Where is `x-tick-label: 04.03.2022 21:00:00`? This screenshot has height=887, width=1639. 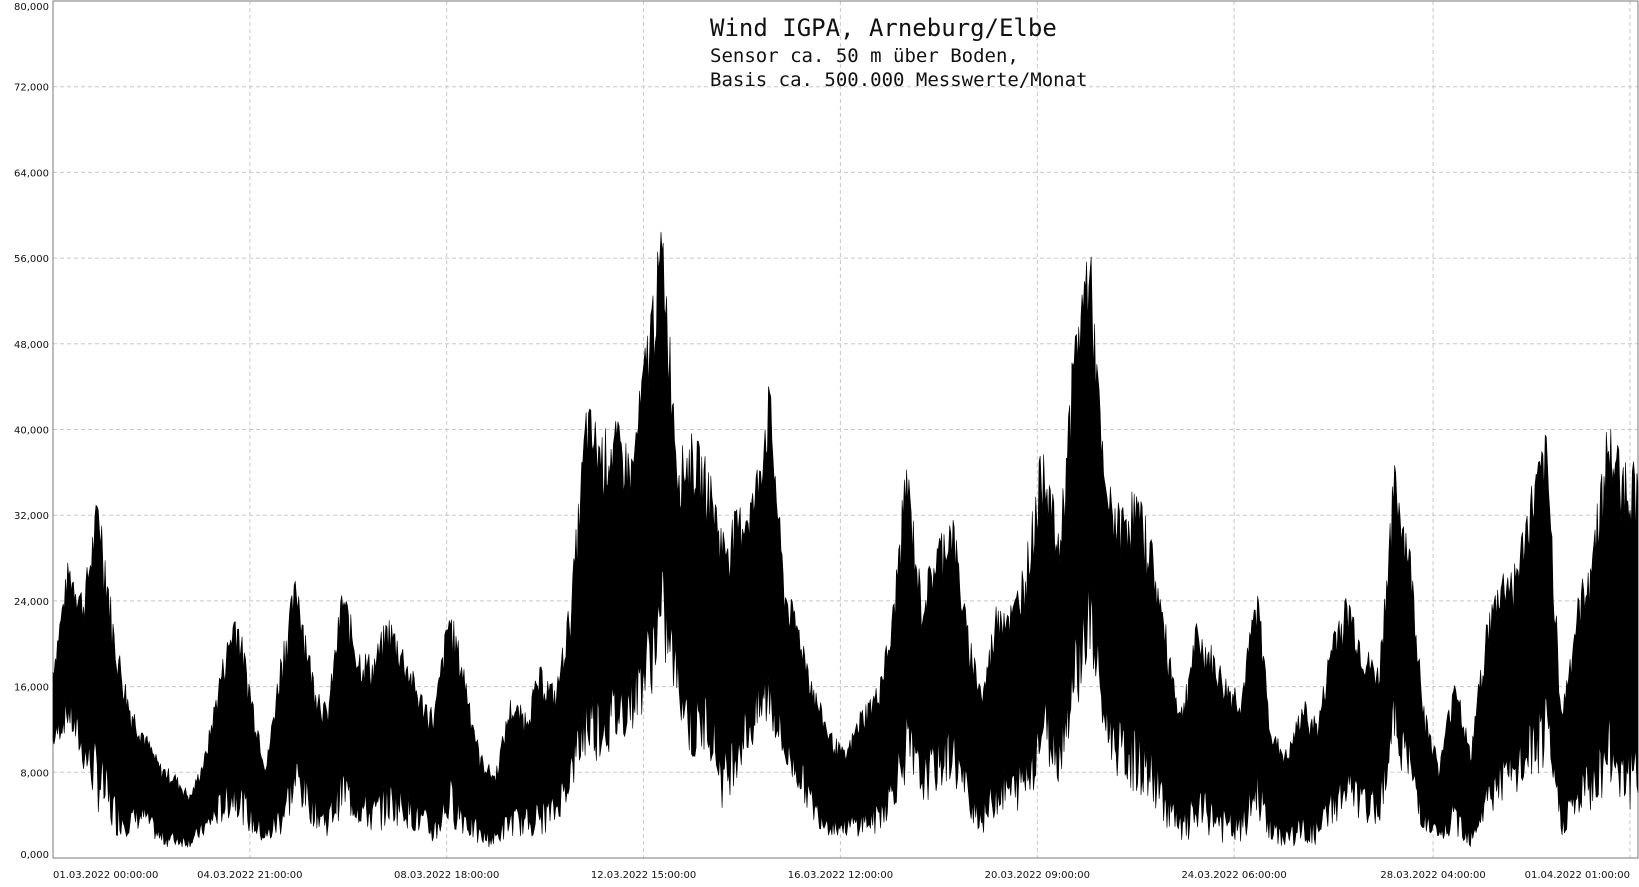 x-tick-label: 04.03.2022 21:00:00 is located at coordinates (249, 875).